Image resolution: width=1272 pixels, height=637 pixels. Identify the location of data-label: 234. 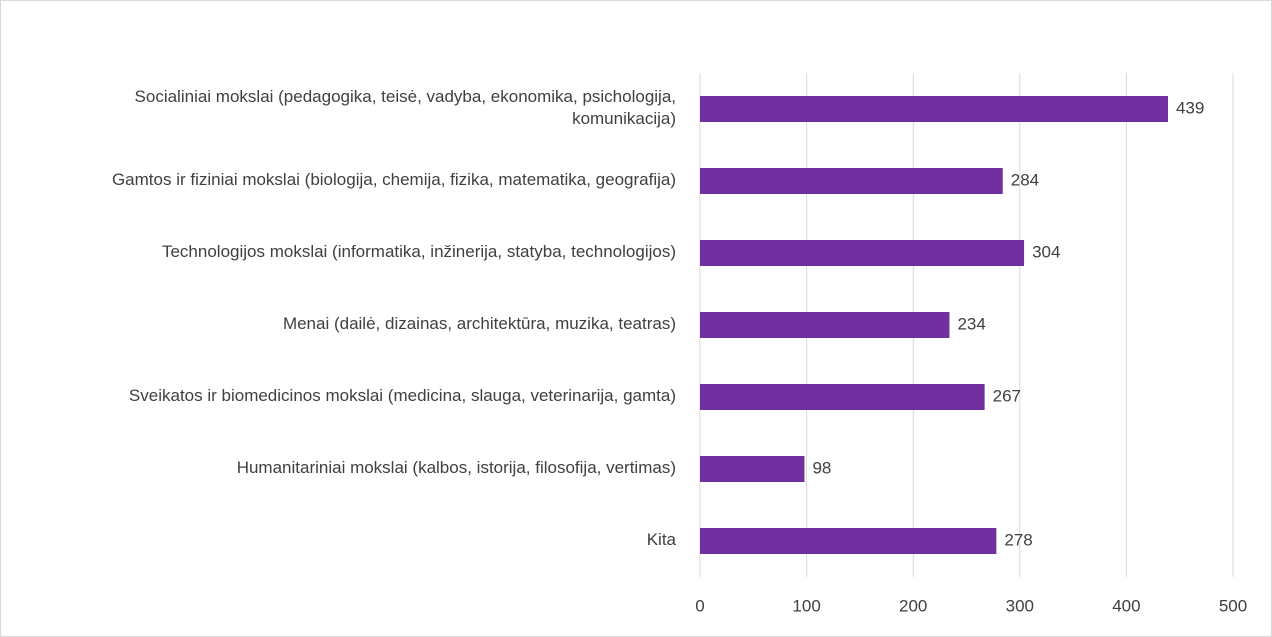
(971, 323).